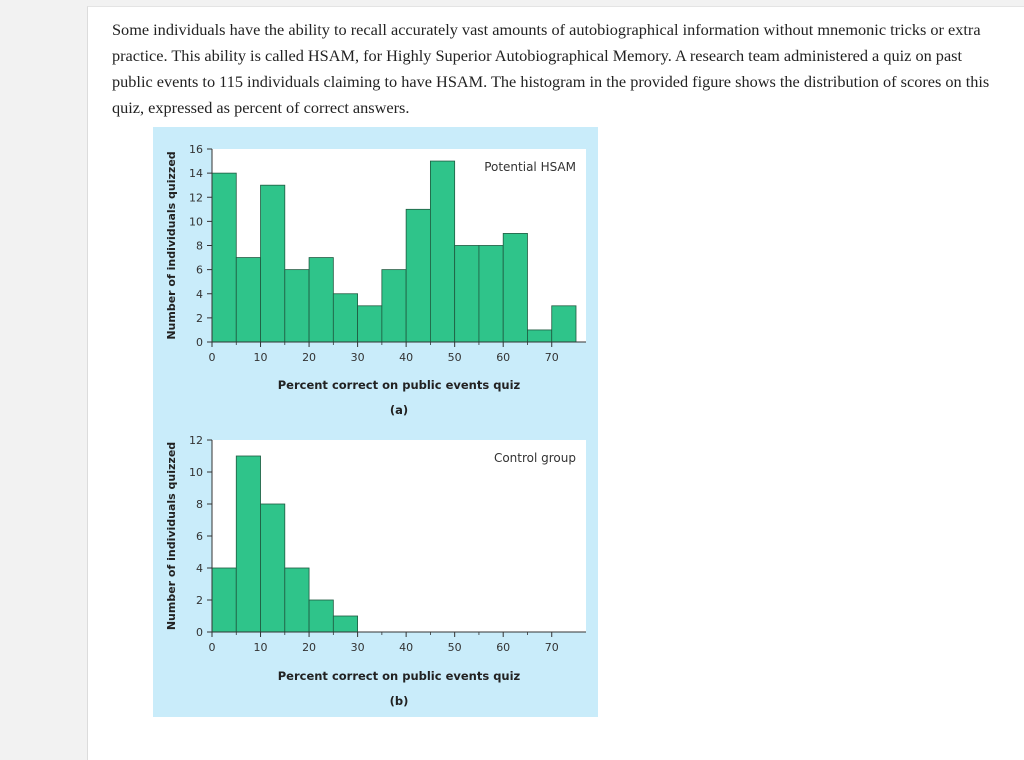  Describe the element at coordinates (261, 357) in the screenshot. I see `chart1-x-tick-label: 10` at that location.